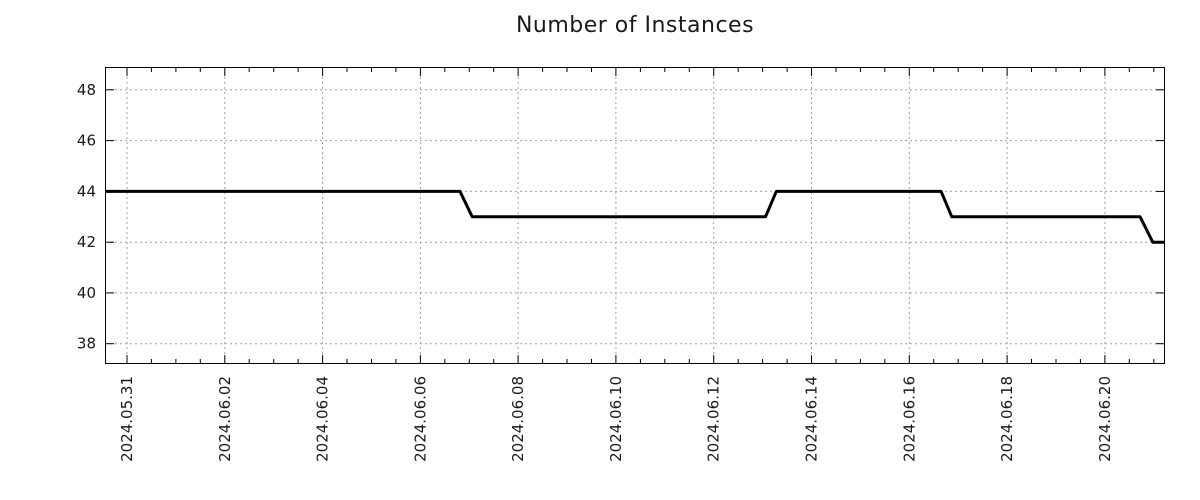 The height and width of the screenshot is (500, 1200). What do you see at coordinates (86, 293) in the screenshot?
I see `y-tick-label: 40` at bounding box center [86, 293].